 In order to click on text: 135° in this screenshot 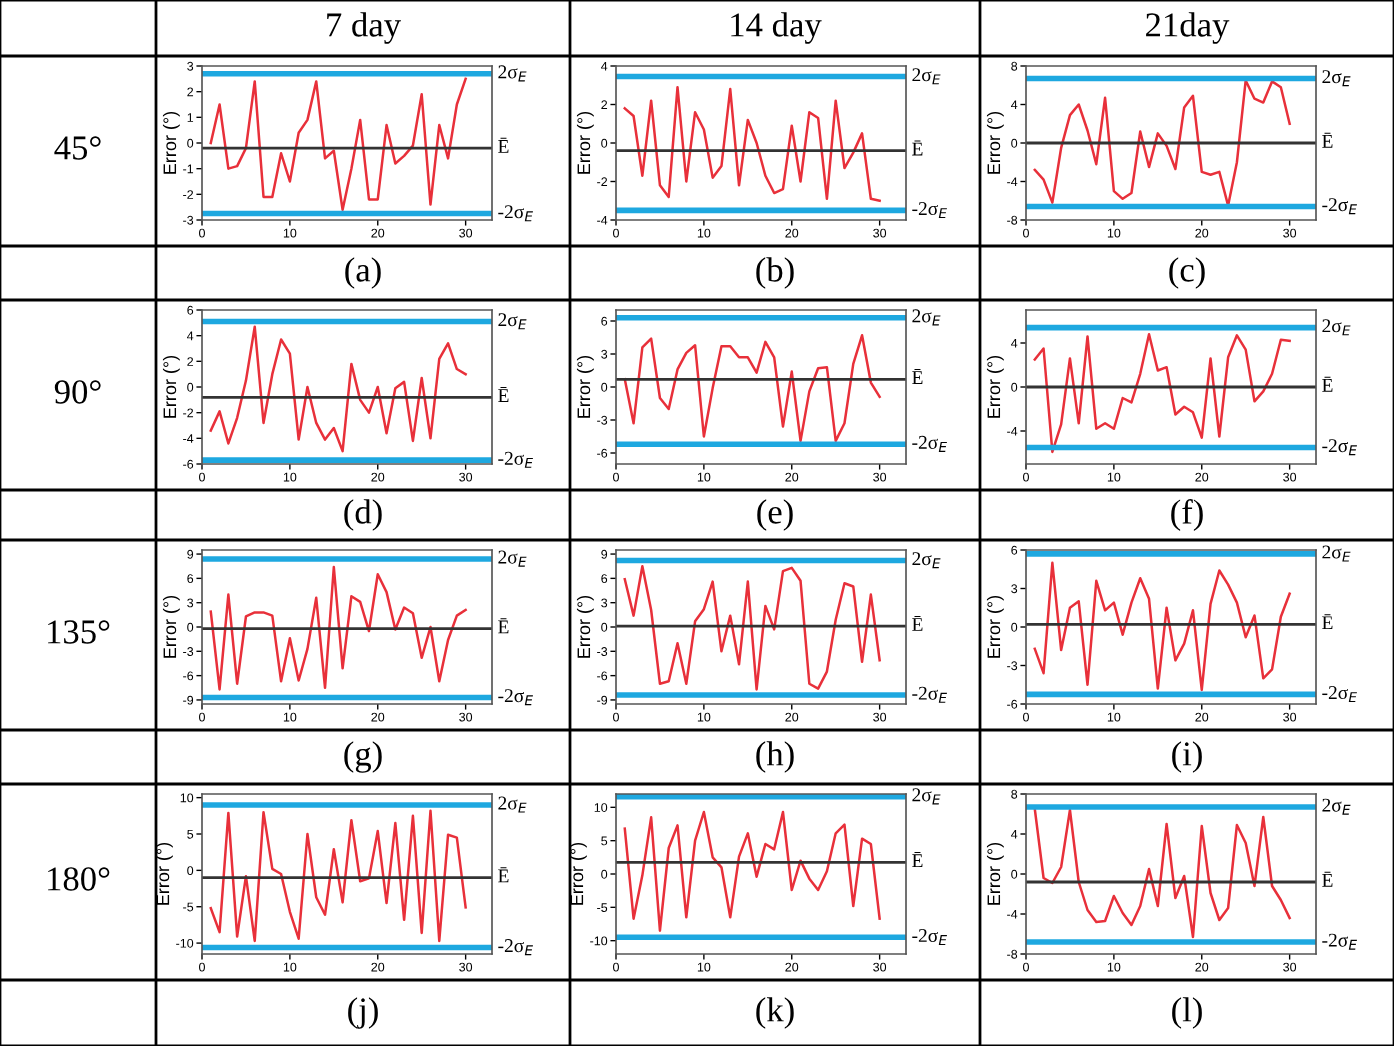, I will do `click(79, 632)`.